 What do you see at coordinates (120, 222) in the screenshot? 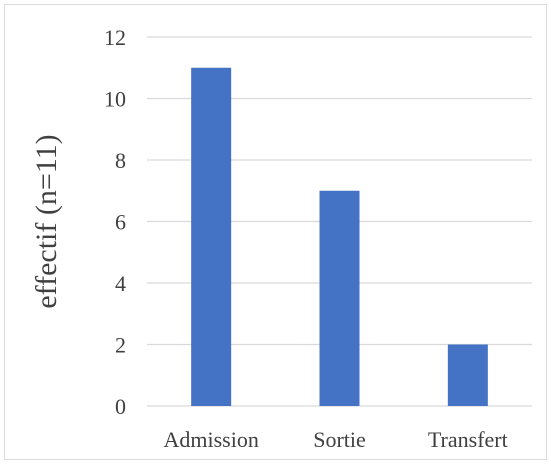
I see `y-tick-label: 6` at bounding box center [120, 222].